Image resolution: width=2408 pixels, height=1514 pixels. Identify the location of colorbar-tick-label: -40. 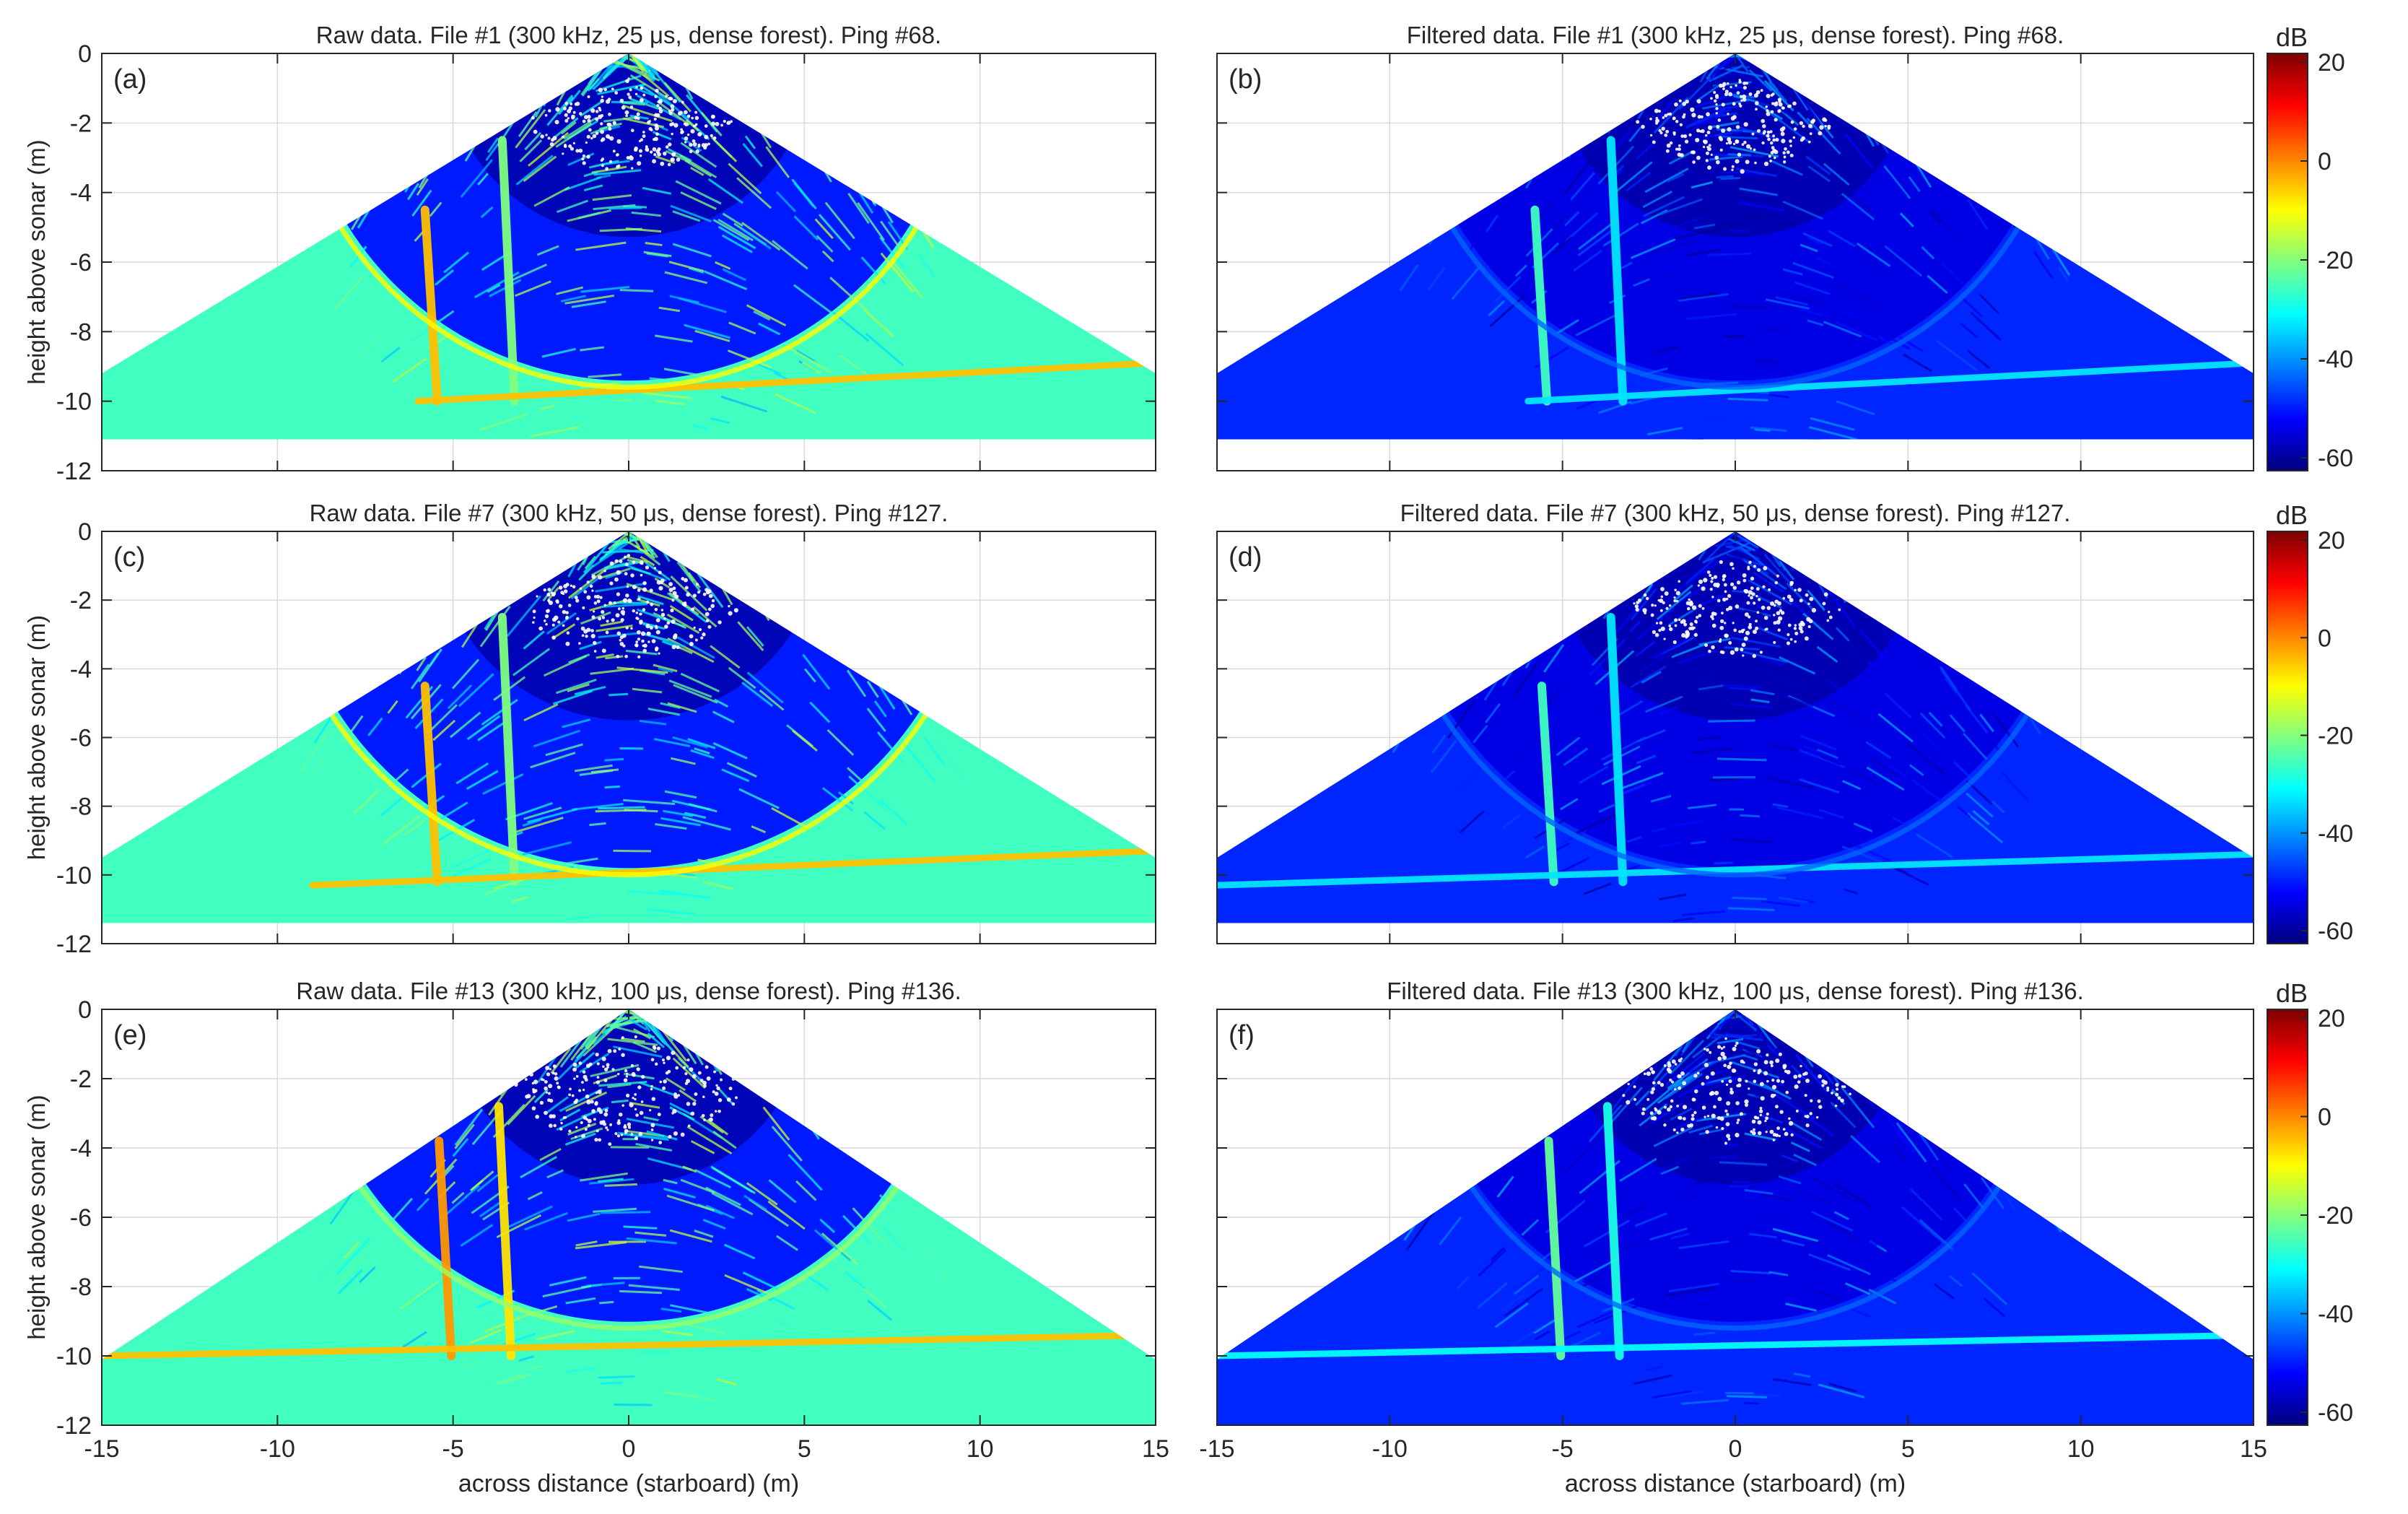
(2335, 359).